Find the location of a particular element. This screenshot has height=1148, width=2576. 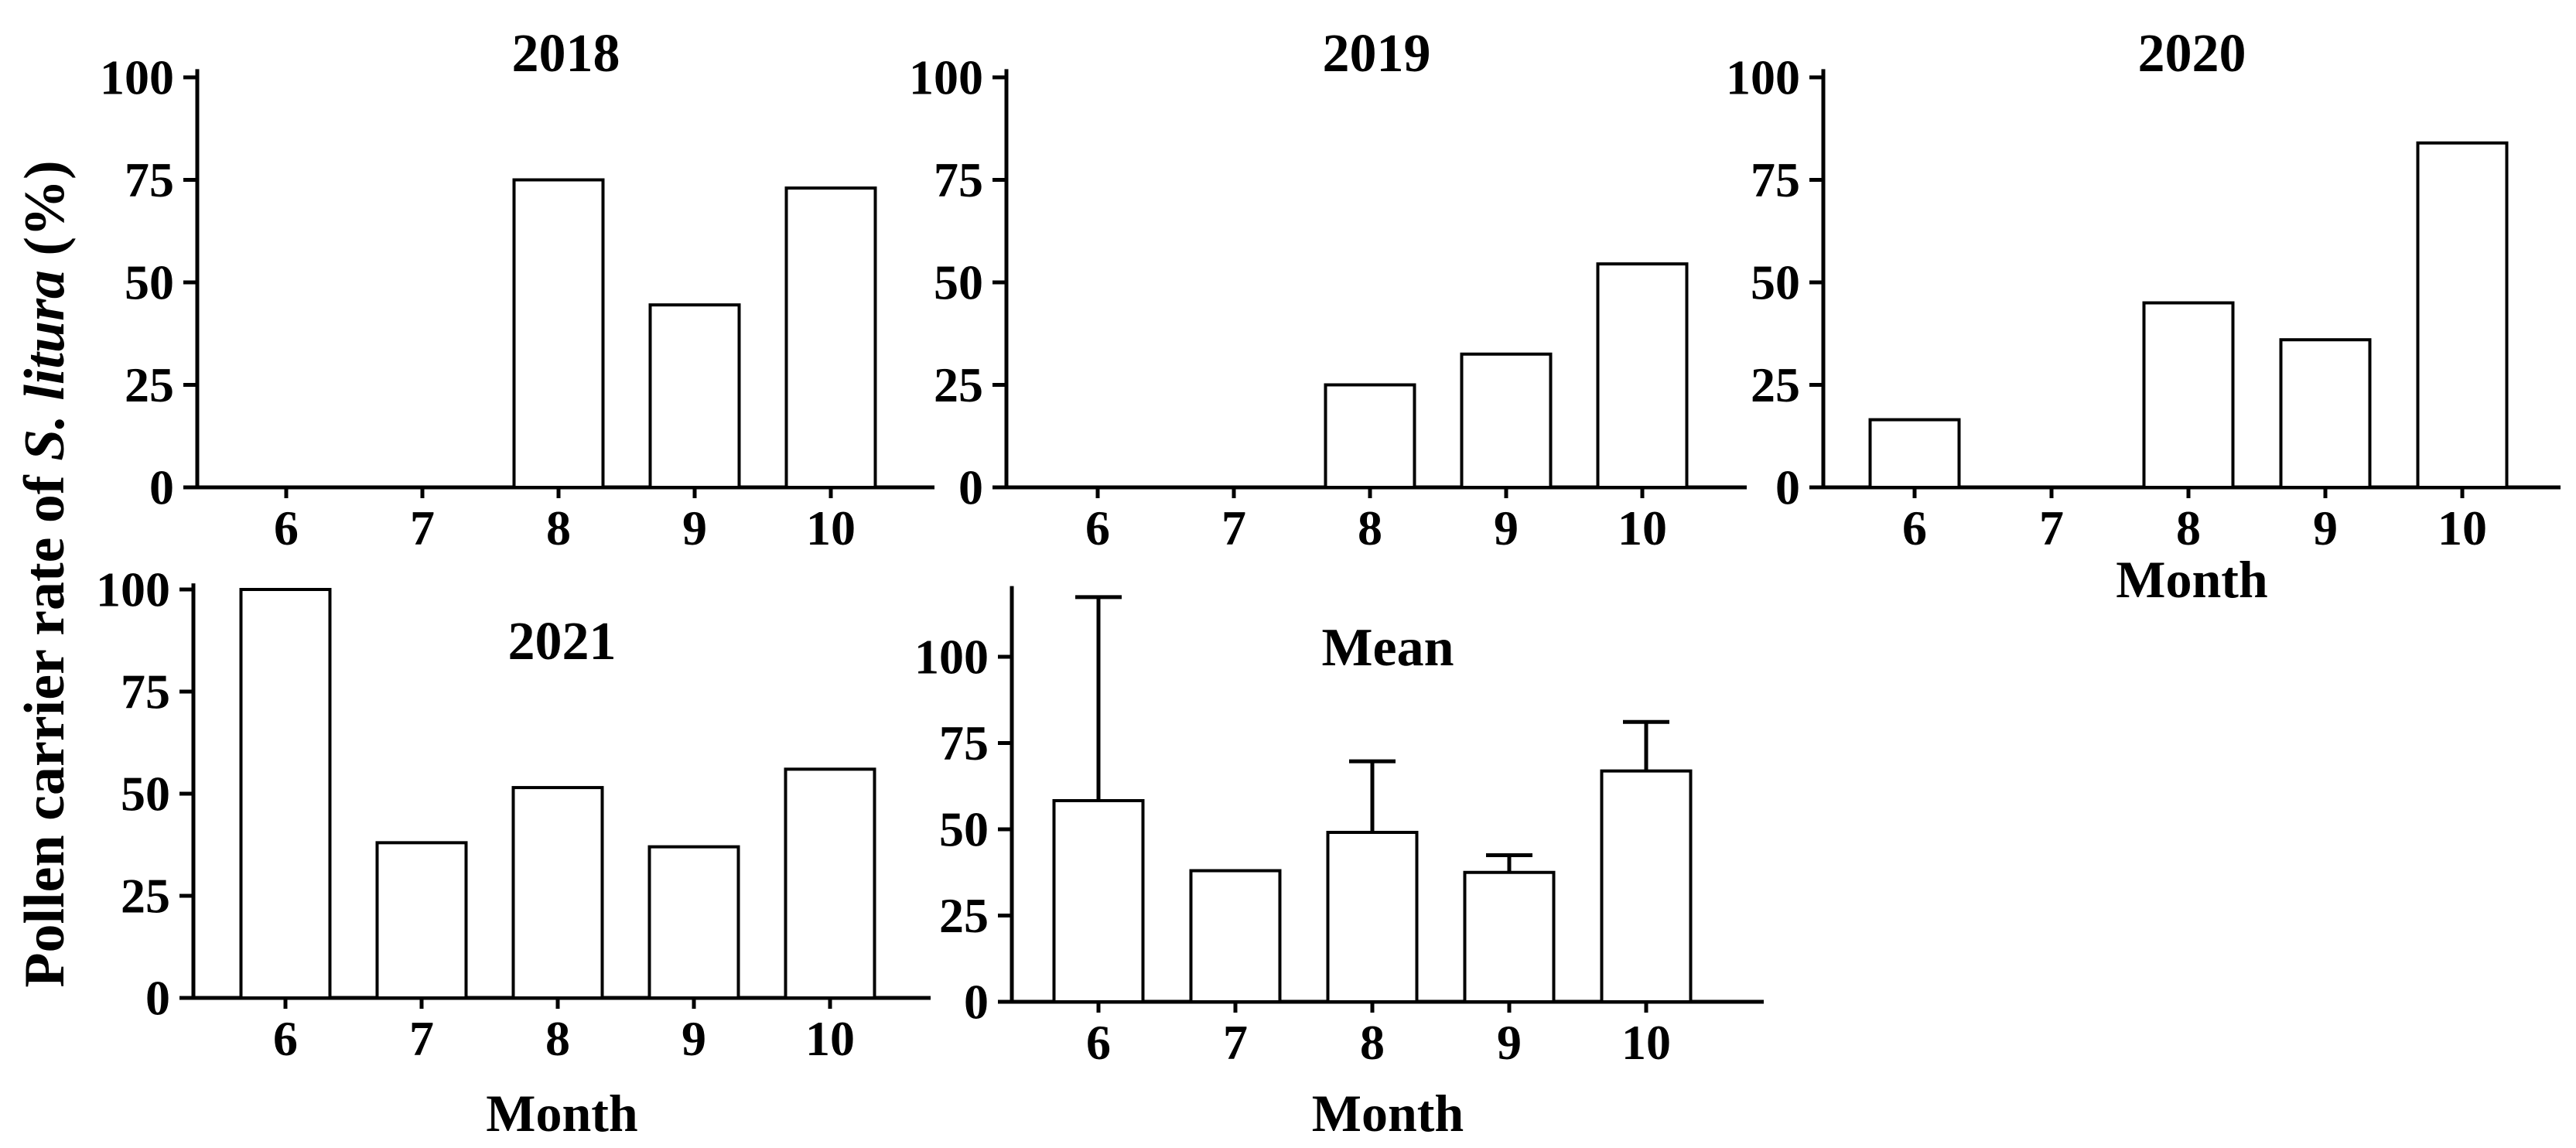

y-axis-label-prefix: Pollen carrier rate of is located at coordinates (45, 724).